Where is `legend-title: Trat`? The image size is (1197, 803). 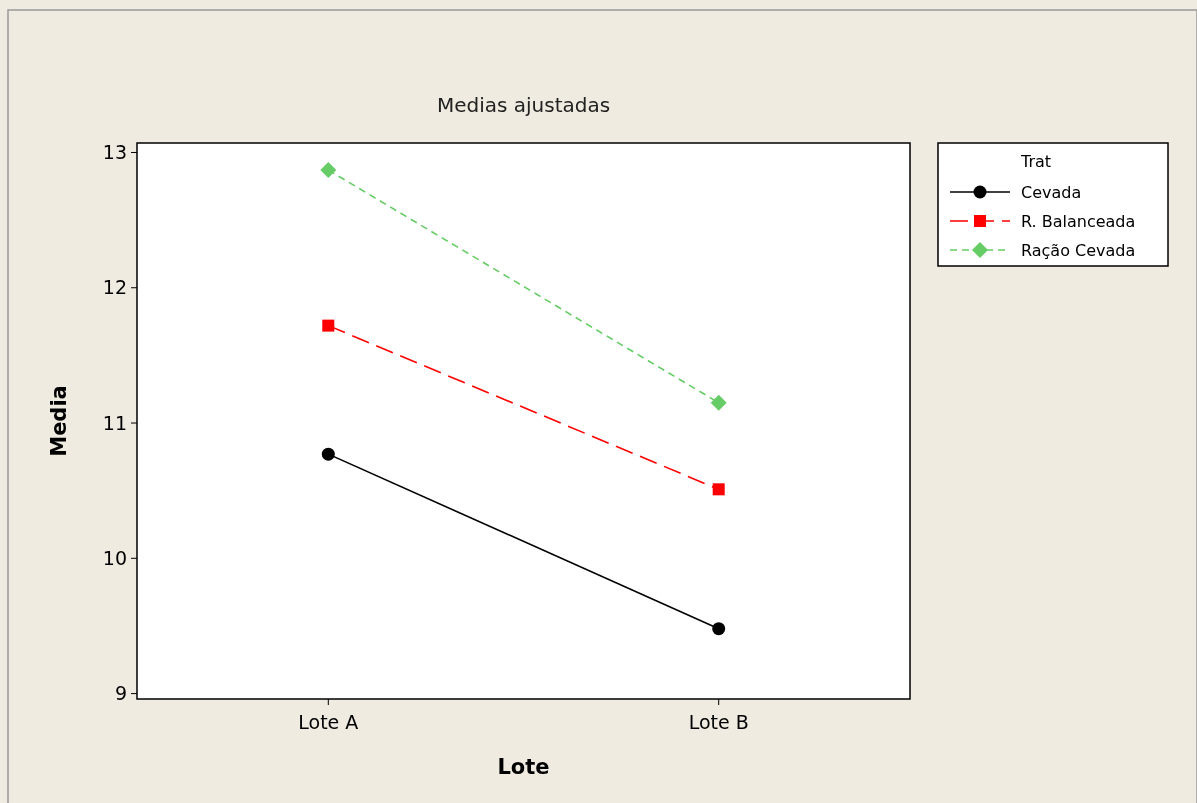 legend-title: Trat is located at coordinates (1036, 161).